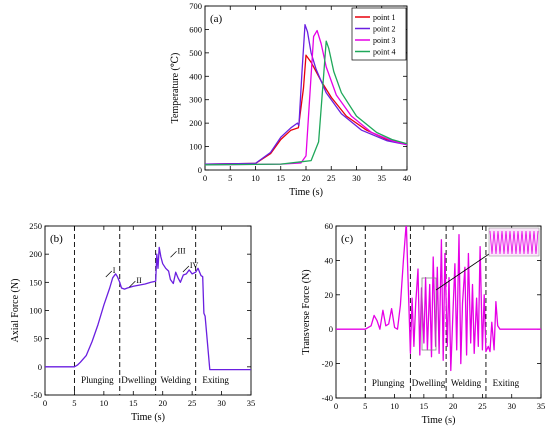 This screenshot has height=427, width=550. I want to click on legend-entry: point 3, so click(384, 40).